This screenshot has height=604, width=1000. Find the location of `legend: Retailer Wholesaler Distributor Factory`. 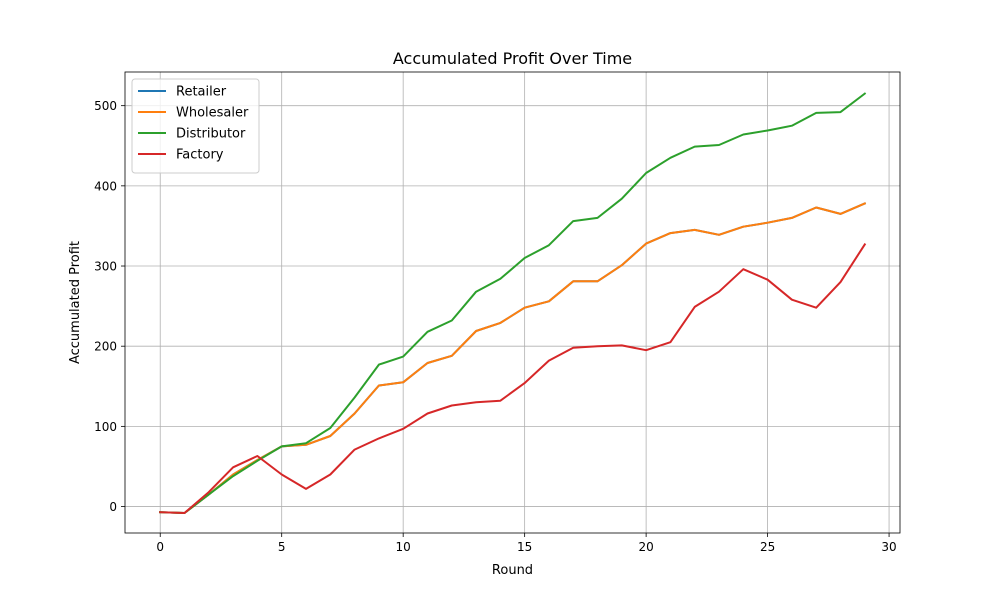

legend: Retailer Wholesaler Distributor Factory is located at coordinates (195, 126).